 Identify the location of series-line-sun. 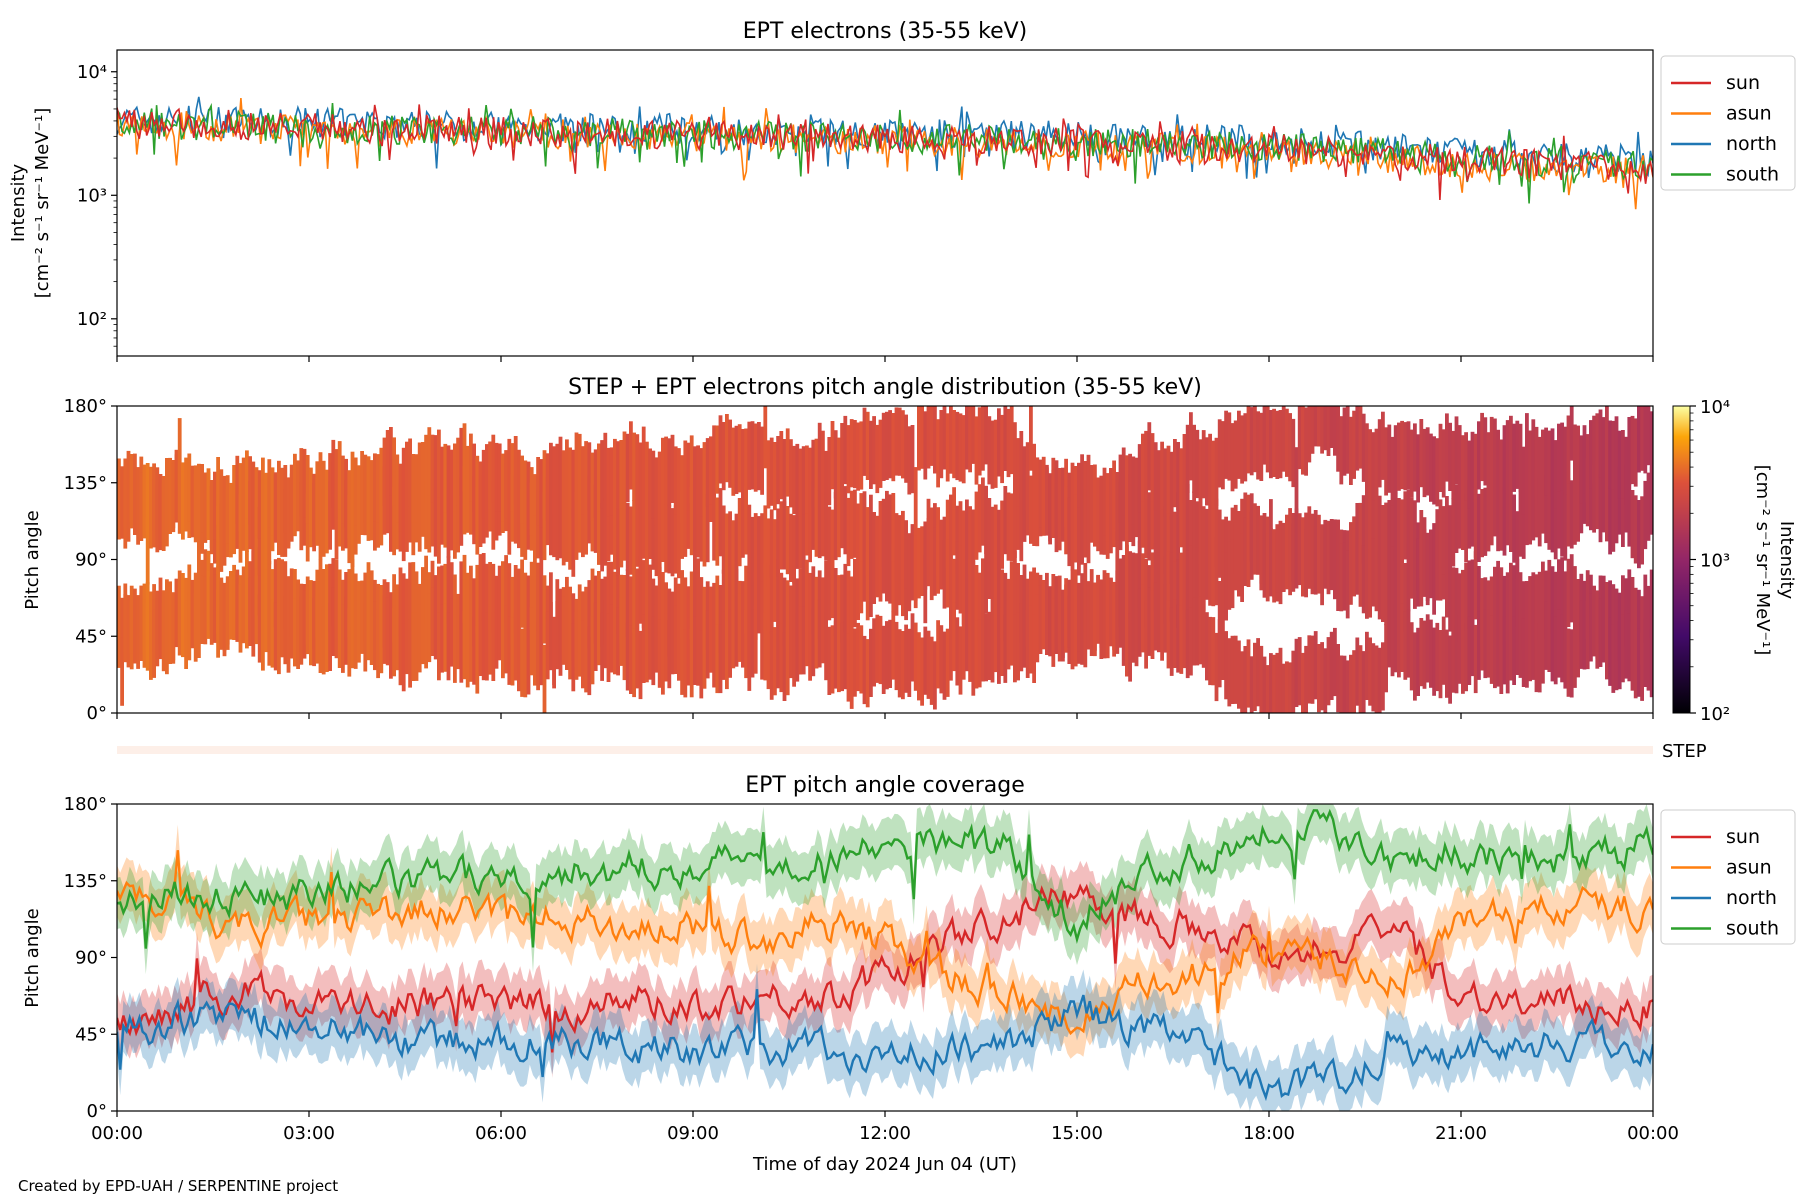
(885, 968).